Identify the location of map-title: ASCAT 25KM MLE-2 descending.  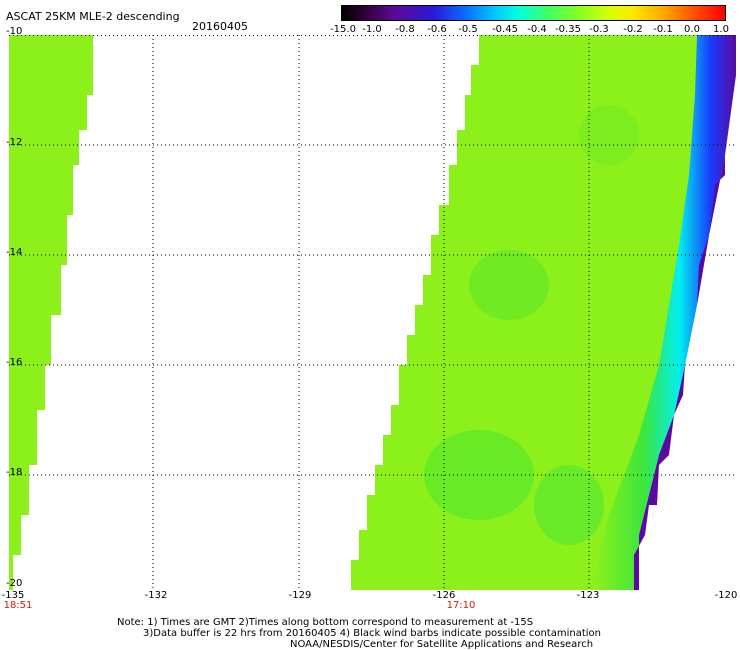
(93, 16).